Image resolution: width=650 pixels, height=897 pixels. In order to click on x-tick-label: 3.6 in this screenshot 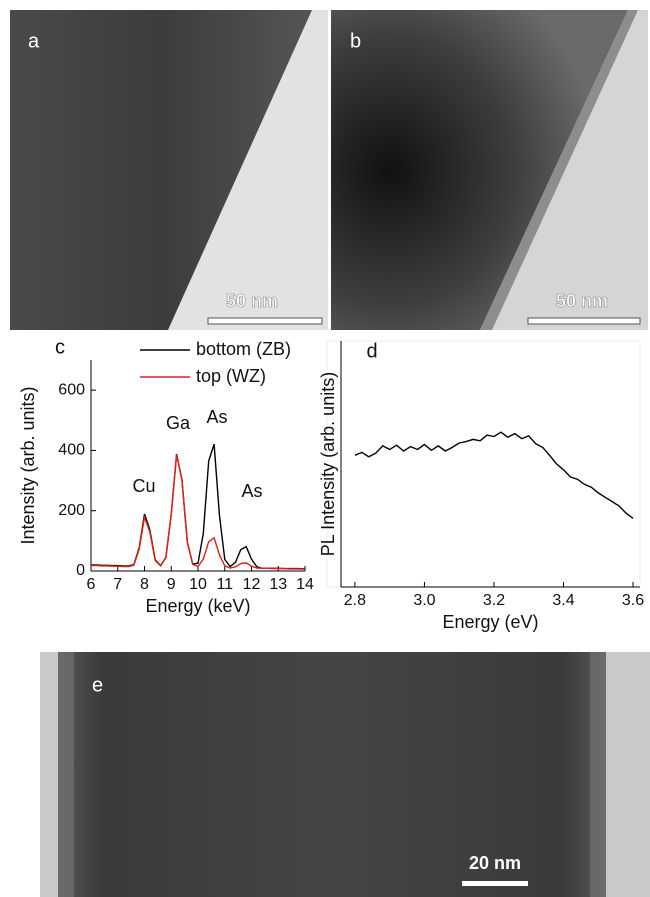, I will do `click(633, 600)`.